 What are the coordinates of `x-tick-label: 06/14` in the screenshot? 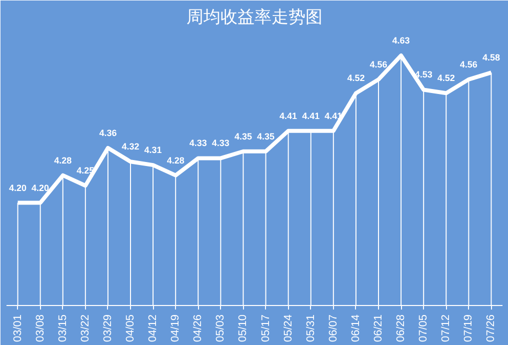 It's located at (356, 328).